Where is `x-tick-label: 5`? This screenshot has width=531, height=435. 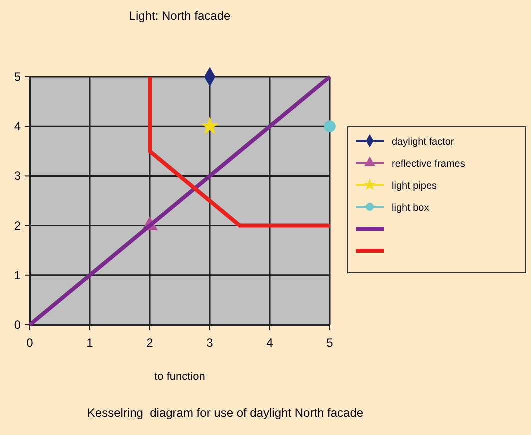
x-tick-label: 5 is located at coordinates (330, 343).